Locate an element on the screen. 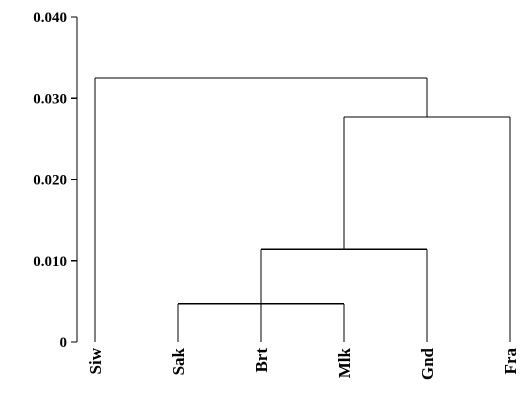  leaf-label-brt: Brt is located at coordinates (261, 360).